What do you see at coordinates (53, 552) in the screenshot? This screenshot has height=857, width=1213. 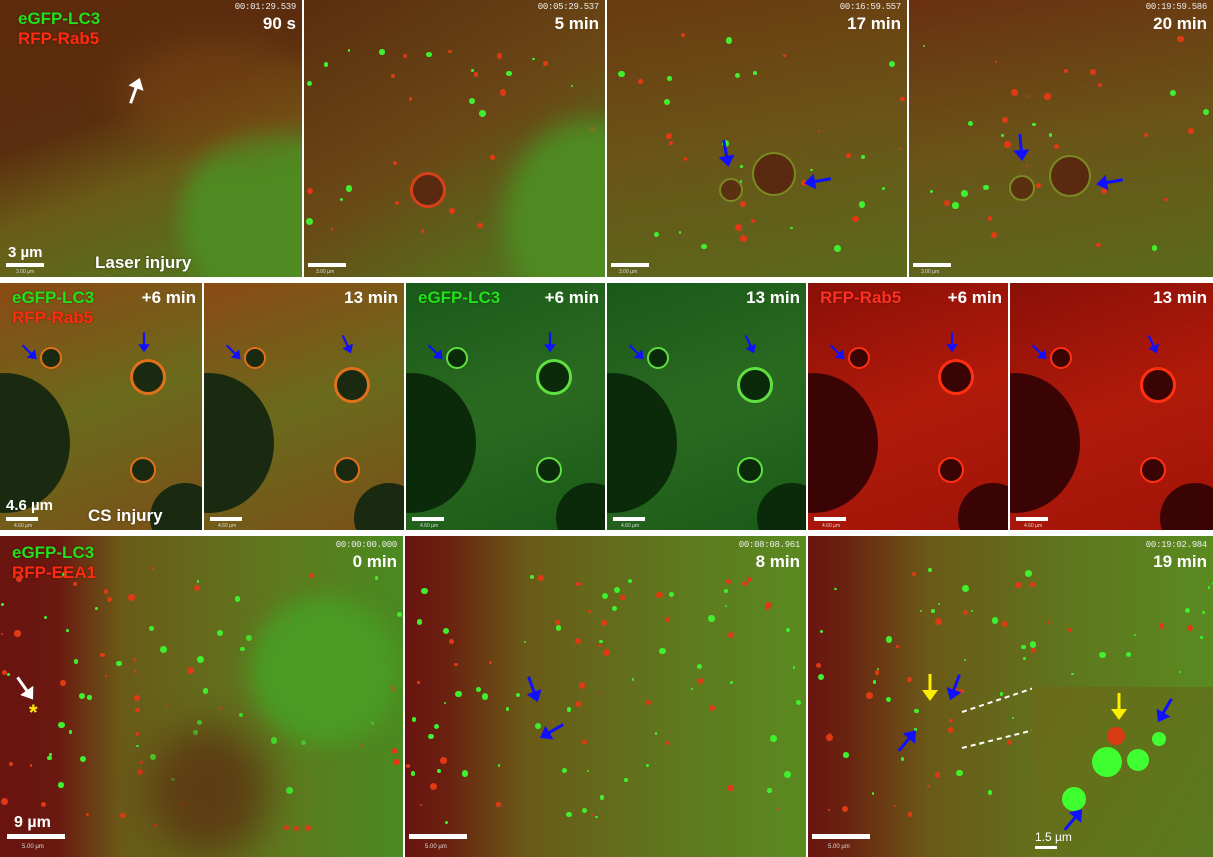 I see `legend-lc3: eGFP-LC3` at bounding box center [53, 552].